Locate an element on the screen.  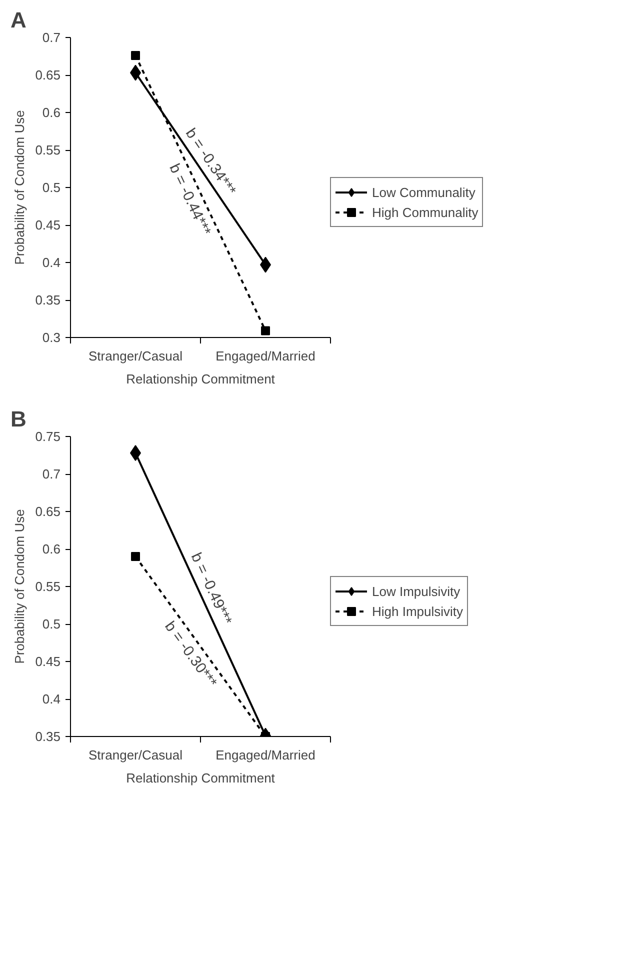
legend-label: Low Communality is located at coordinates (424, 192).